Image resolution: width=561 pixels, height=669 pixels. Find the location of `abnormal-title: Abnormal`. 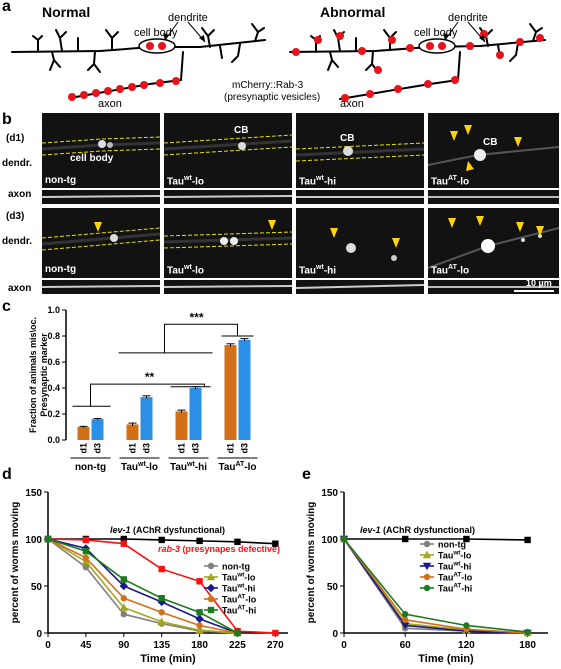

abnormal-title: Abnormal is located at coordinates (353, 12).